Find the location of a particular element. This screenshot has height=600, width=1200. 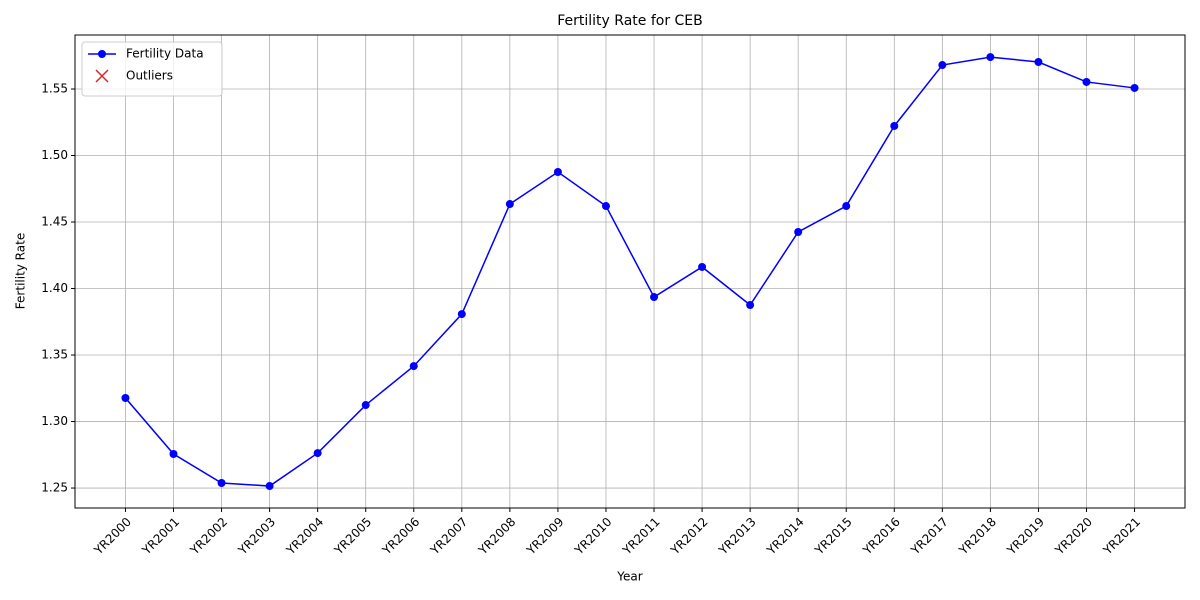

x-tick-label: YR2017 is located at coordinates (929, 536).